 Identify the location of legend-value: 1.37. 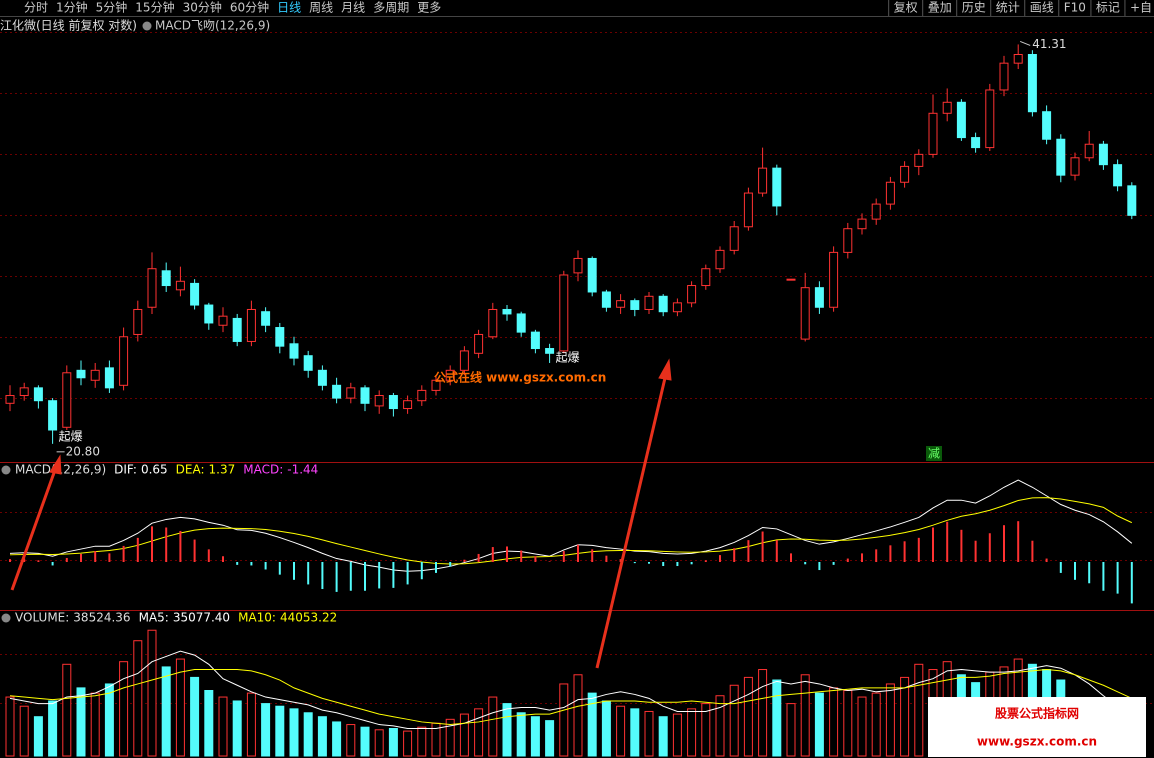
(222, 470).